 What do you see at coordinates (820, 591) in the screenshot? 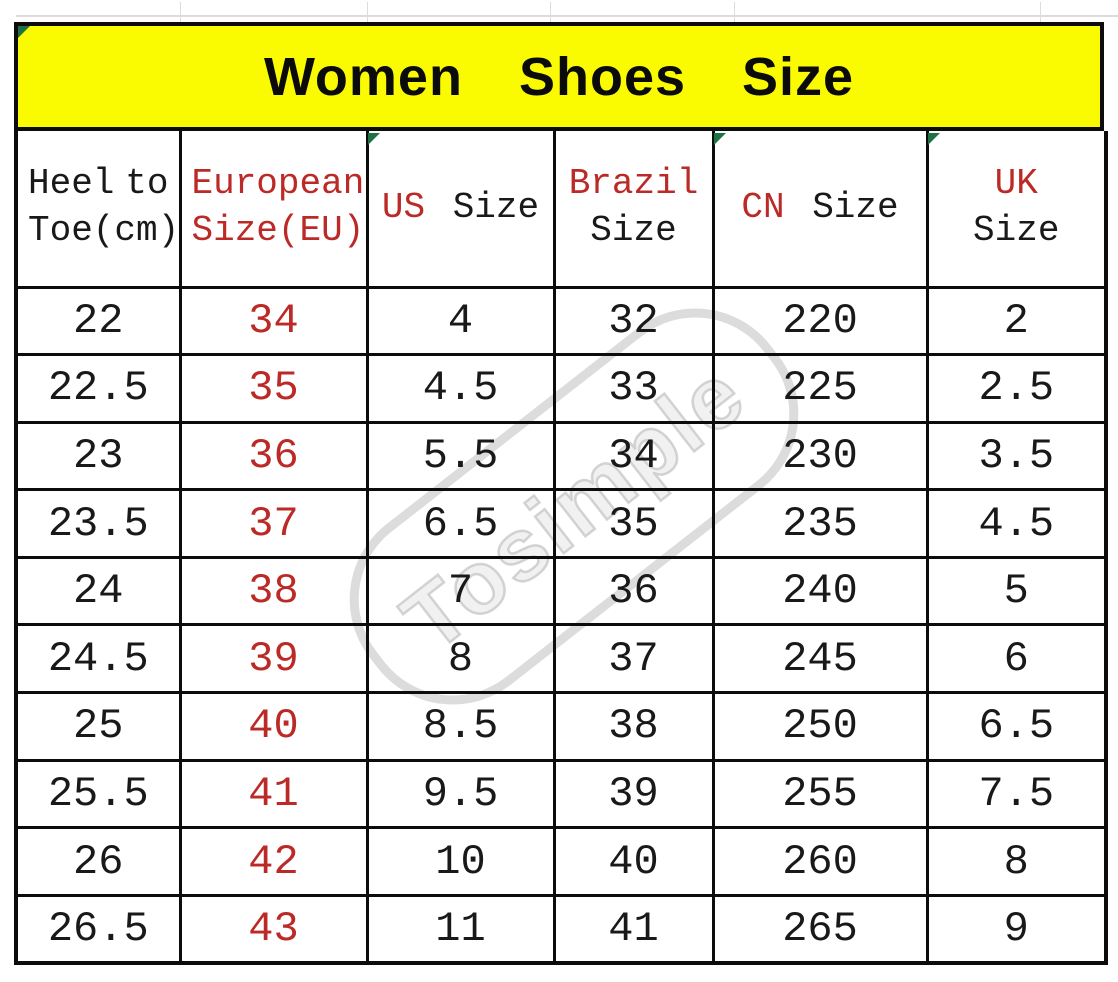
I see `cell-cn-size: 240` at bounding box center [820, 591].